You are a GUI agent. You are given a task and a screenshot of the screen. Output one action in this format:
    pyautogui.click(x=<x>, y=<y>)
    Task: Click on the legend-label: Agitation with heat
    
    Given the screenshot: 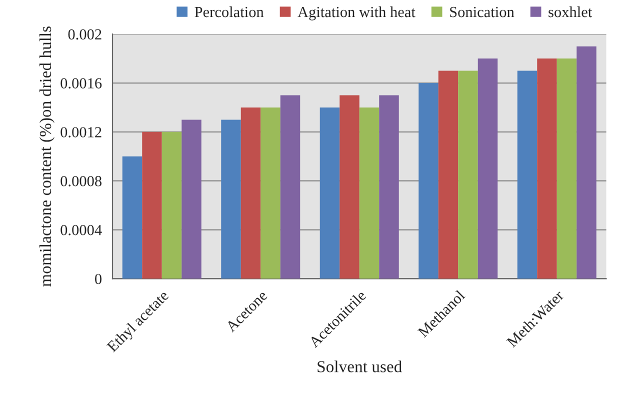 What is the action you would take?
    pyautogui.click(x=357, y=13)
    